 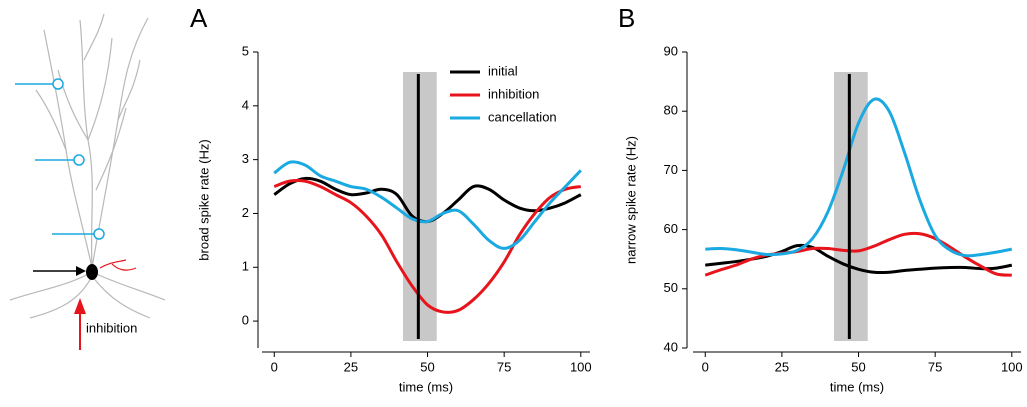 I want to click on neuron-dendrites, so click(x=87, y=166).